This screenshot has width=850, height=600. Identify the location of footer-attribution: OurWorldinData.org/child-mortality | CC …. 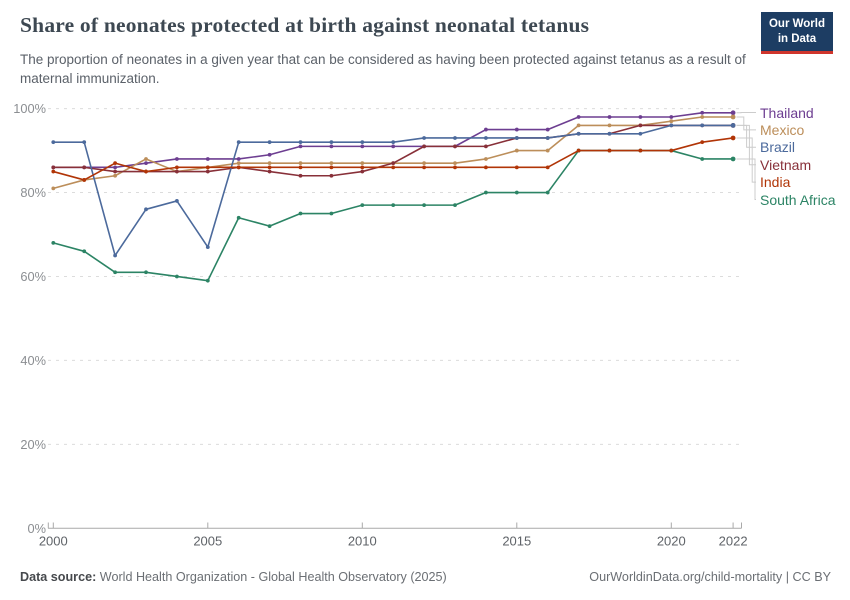
(710, 577).